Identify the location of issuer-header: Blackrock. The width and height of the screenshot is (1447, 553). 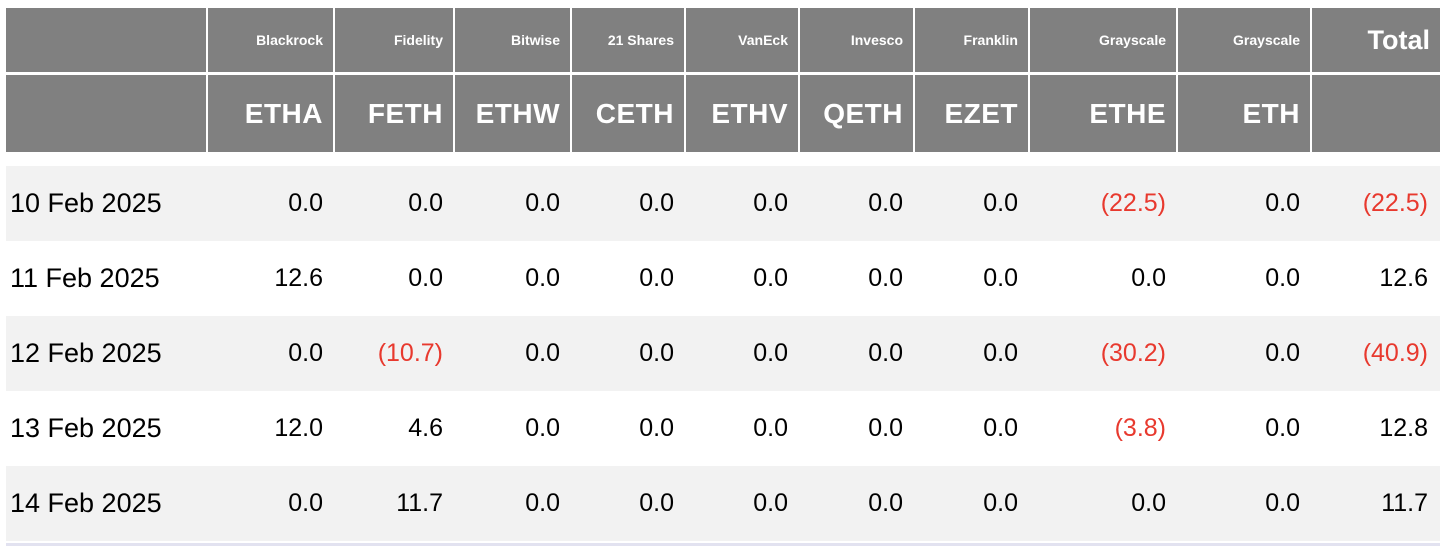
(271, 40).